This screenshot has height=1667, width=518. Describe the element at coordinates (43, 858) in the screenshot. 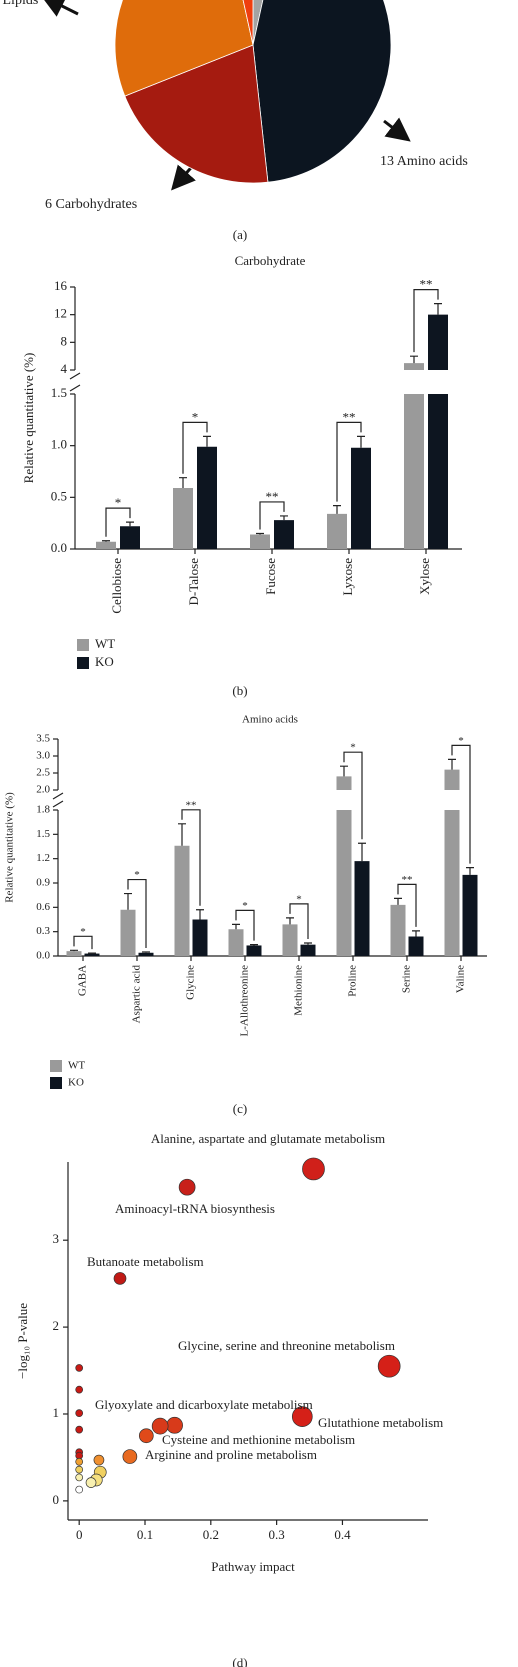

I see `y-tick-label: 1.2` at that location.